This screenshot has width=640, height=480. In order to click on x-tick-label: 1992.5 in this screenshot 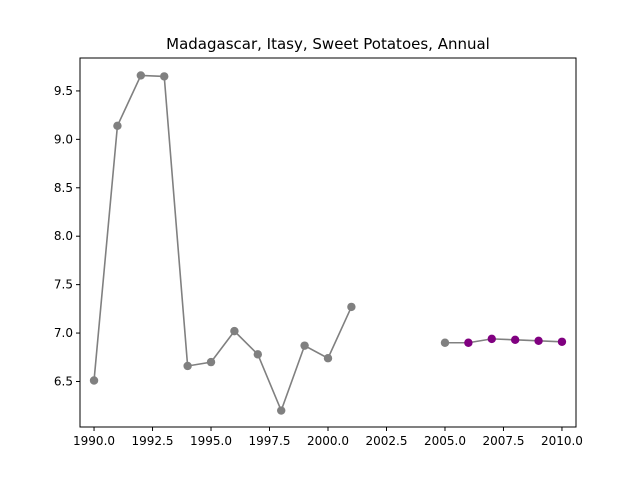, I will do `click(153, 441)`.